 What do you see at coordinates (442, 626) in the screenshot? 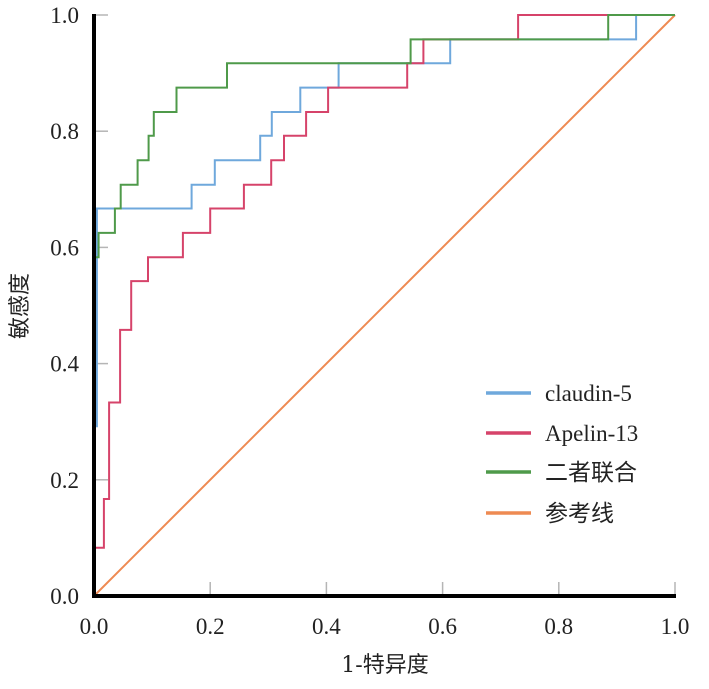
I see `x-tick-label: 0.6` at bounding box center [442, 626].